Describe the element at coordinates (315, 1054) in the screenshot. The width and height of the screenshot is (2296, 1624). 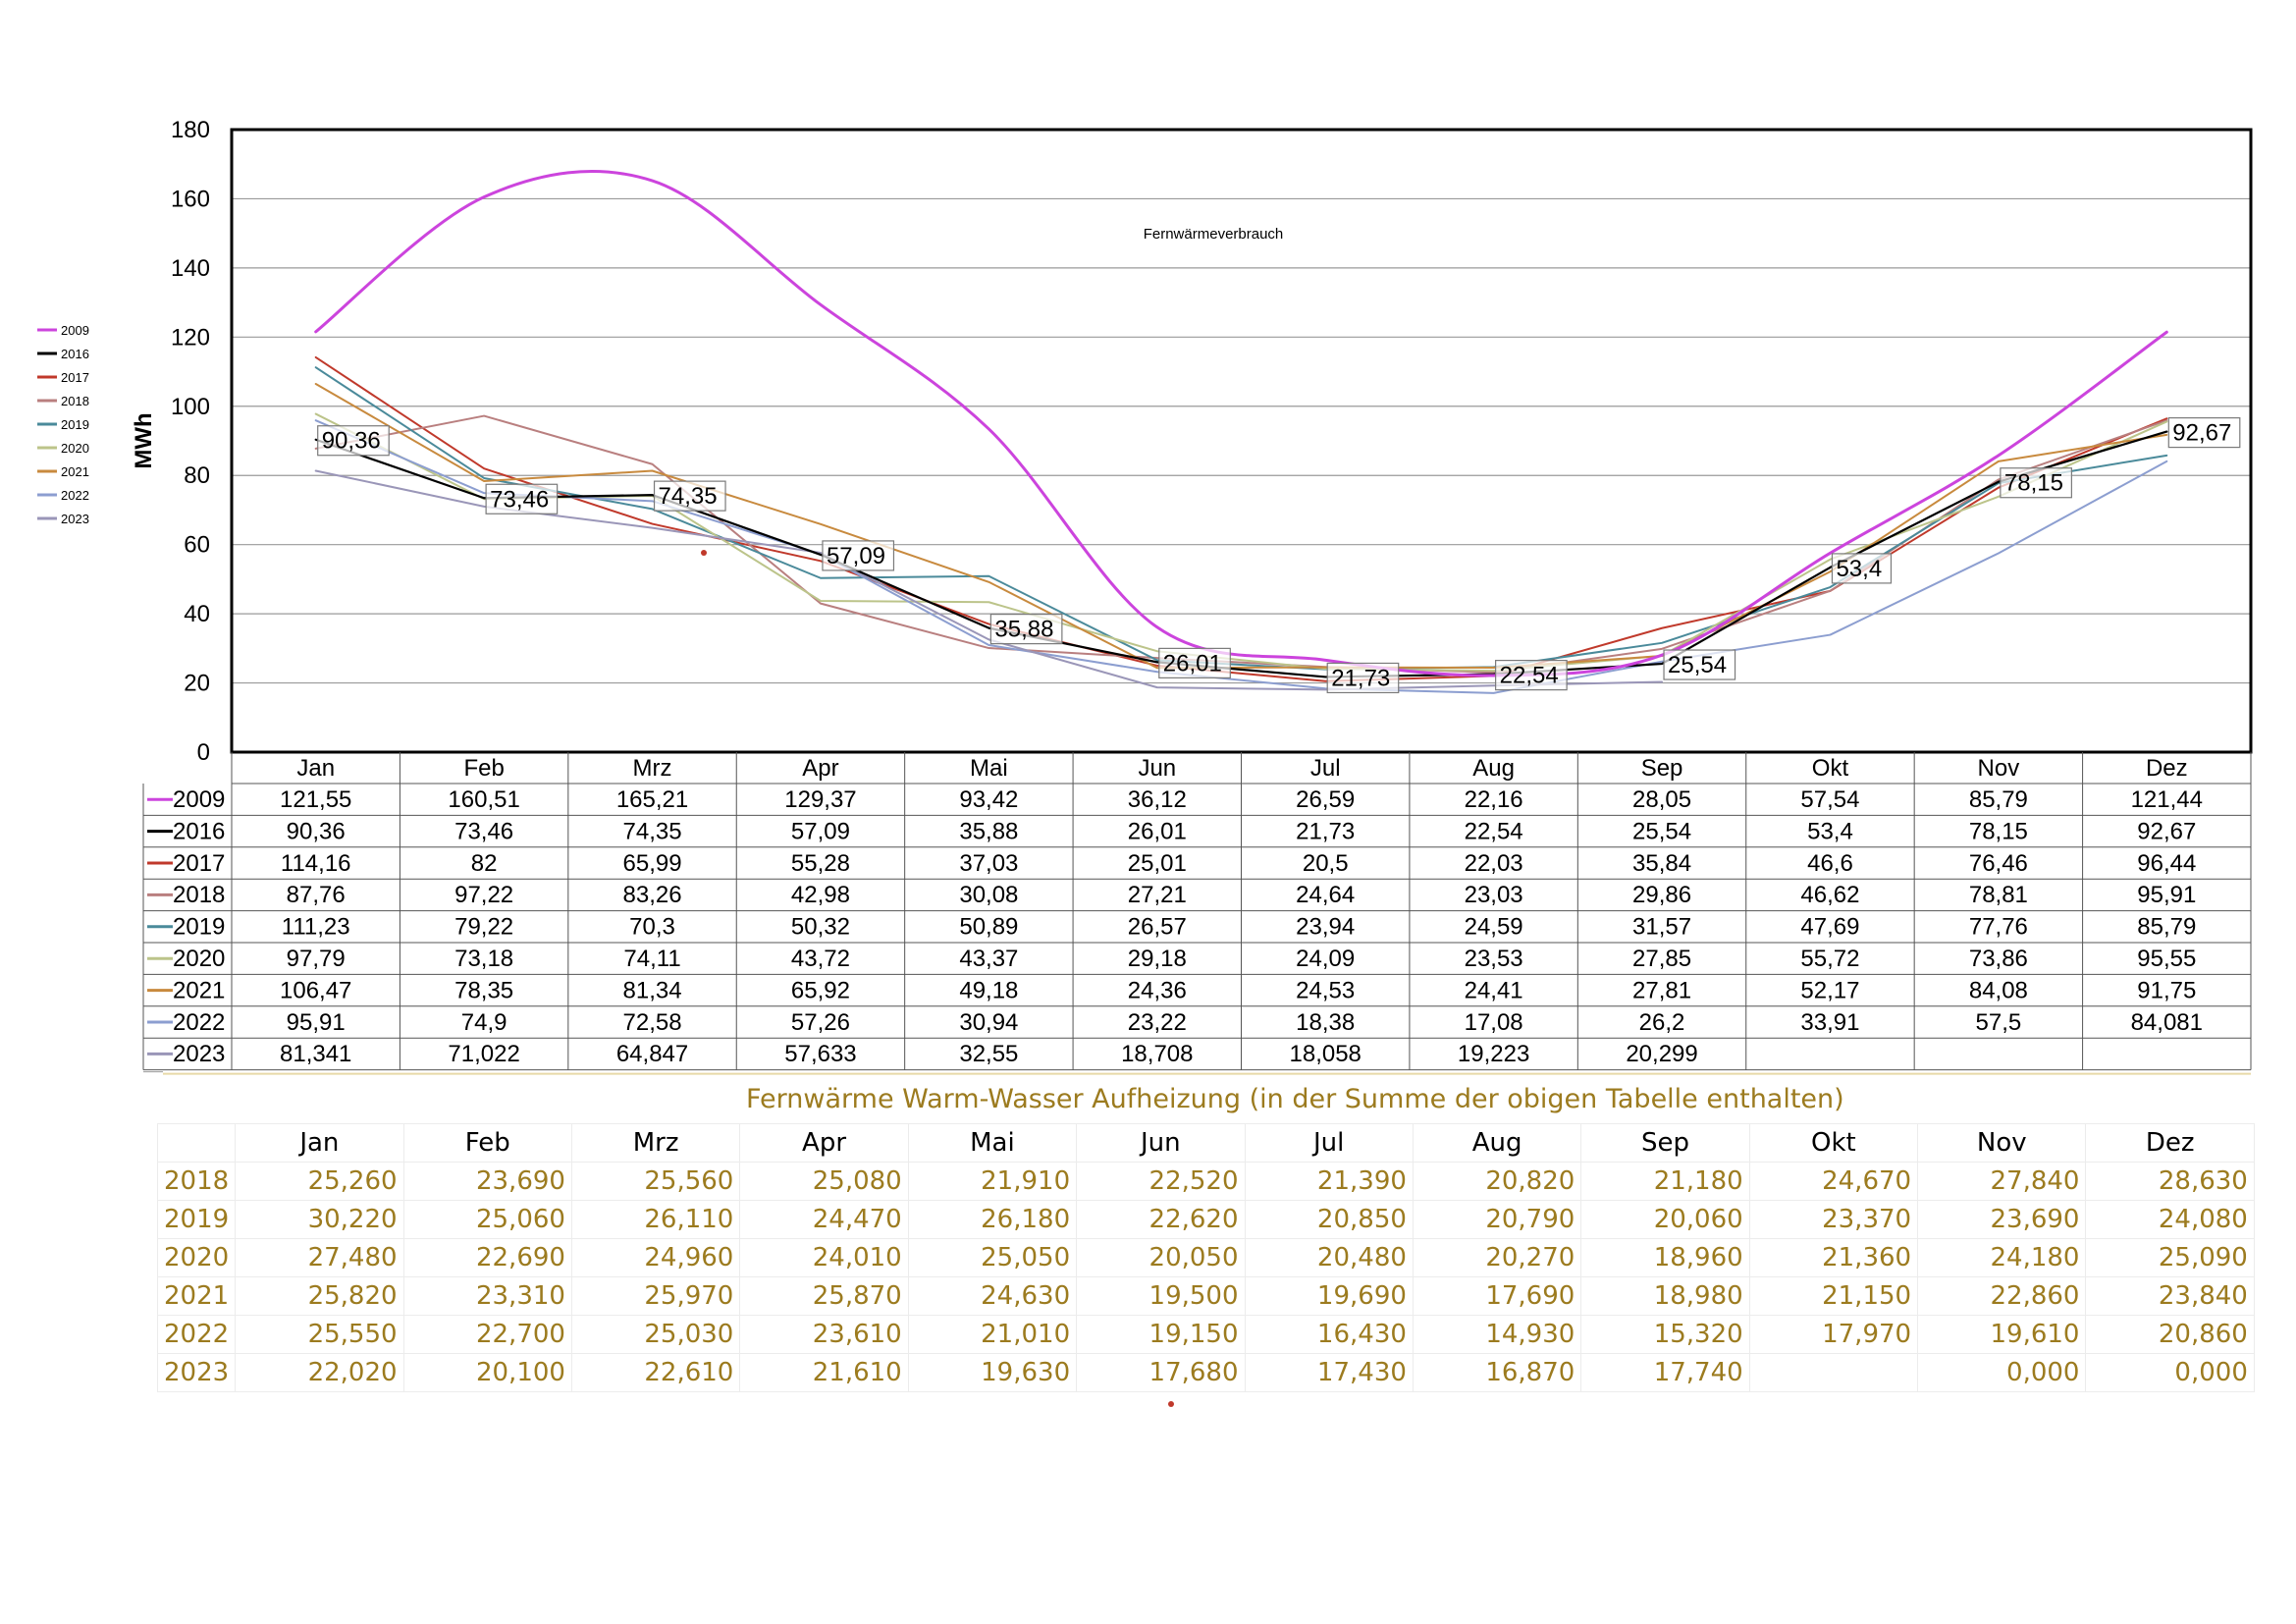
I see `table-cell: 81,341` at that location.